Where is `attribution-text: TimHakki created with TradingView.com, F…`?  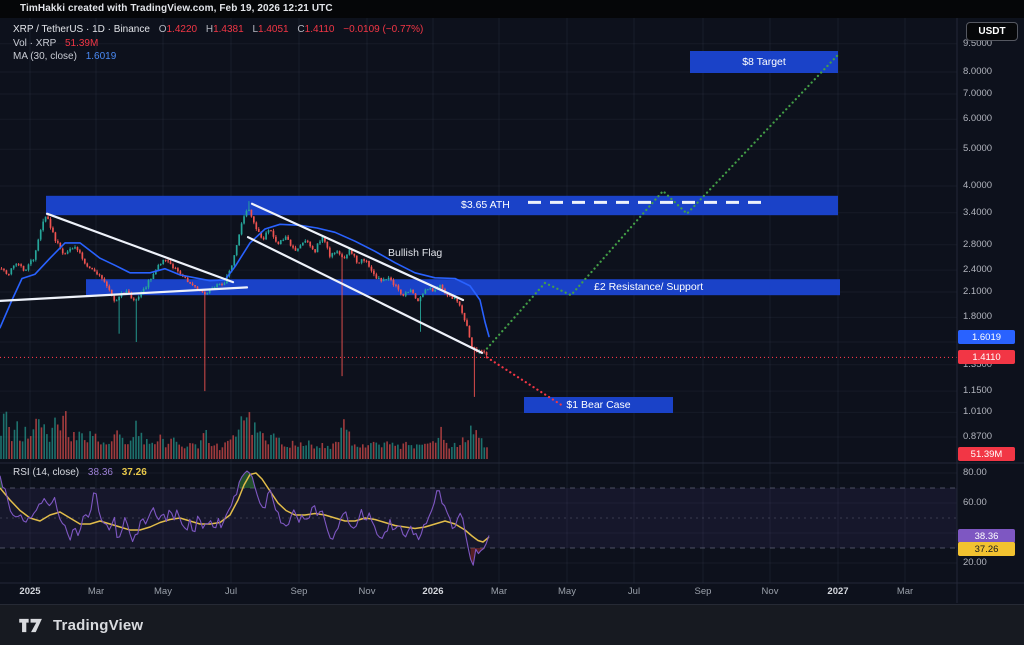
attribution-text: TimHakki created with TradingView.com, F… is located at coordinates (176, 8).